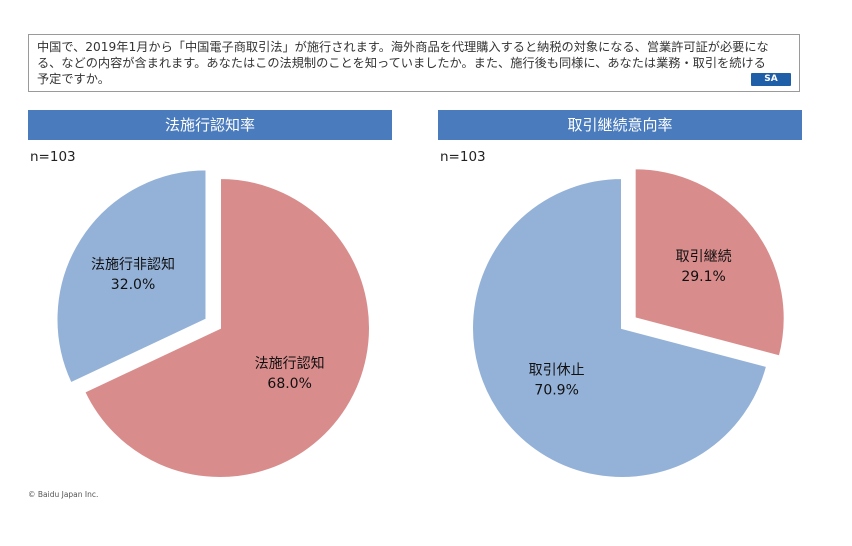  I want to click on chart-title-awareness: 法施行認知率, so click(210, 125).